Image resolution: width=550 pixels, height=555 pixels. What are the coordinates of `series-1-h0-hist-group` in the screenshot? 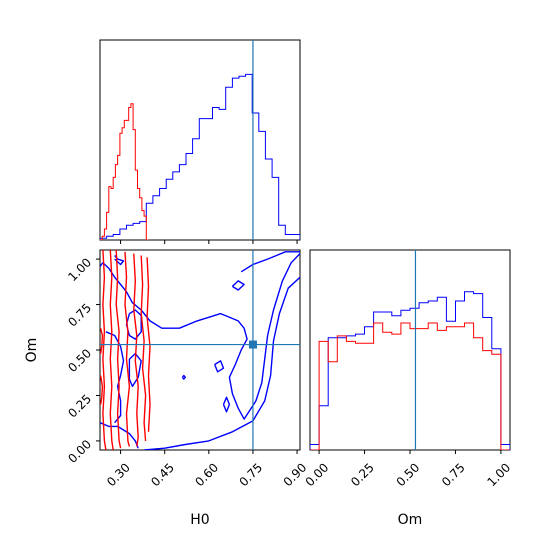 It's located at (200, 156).